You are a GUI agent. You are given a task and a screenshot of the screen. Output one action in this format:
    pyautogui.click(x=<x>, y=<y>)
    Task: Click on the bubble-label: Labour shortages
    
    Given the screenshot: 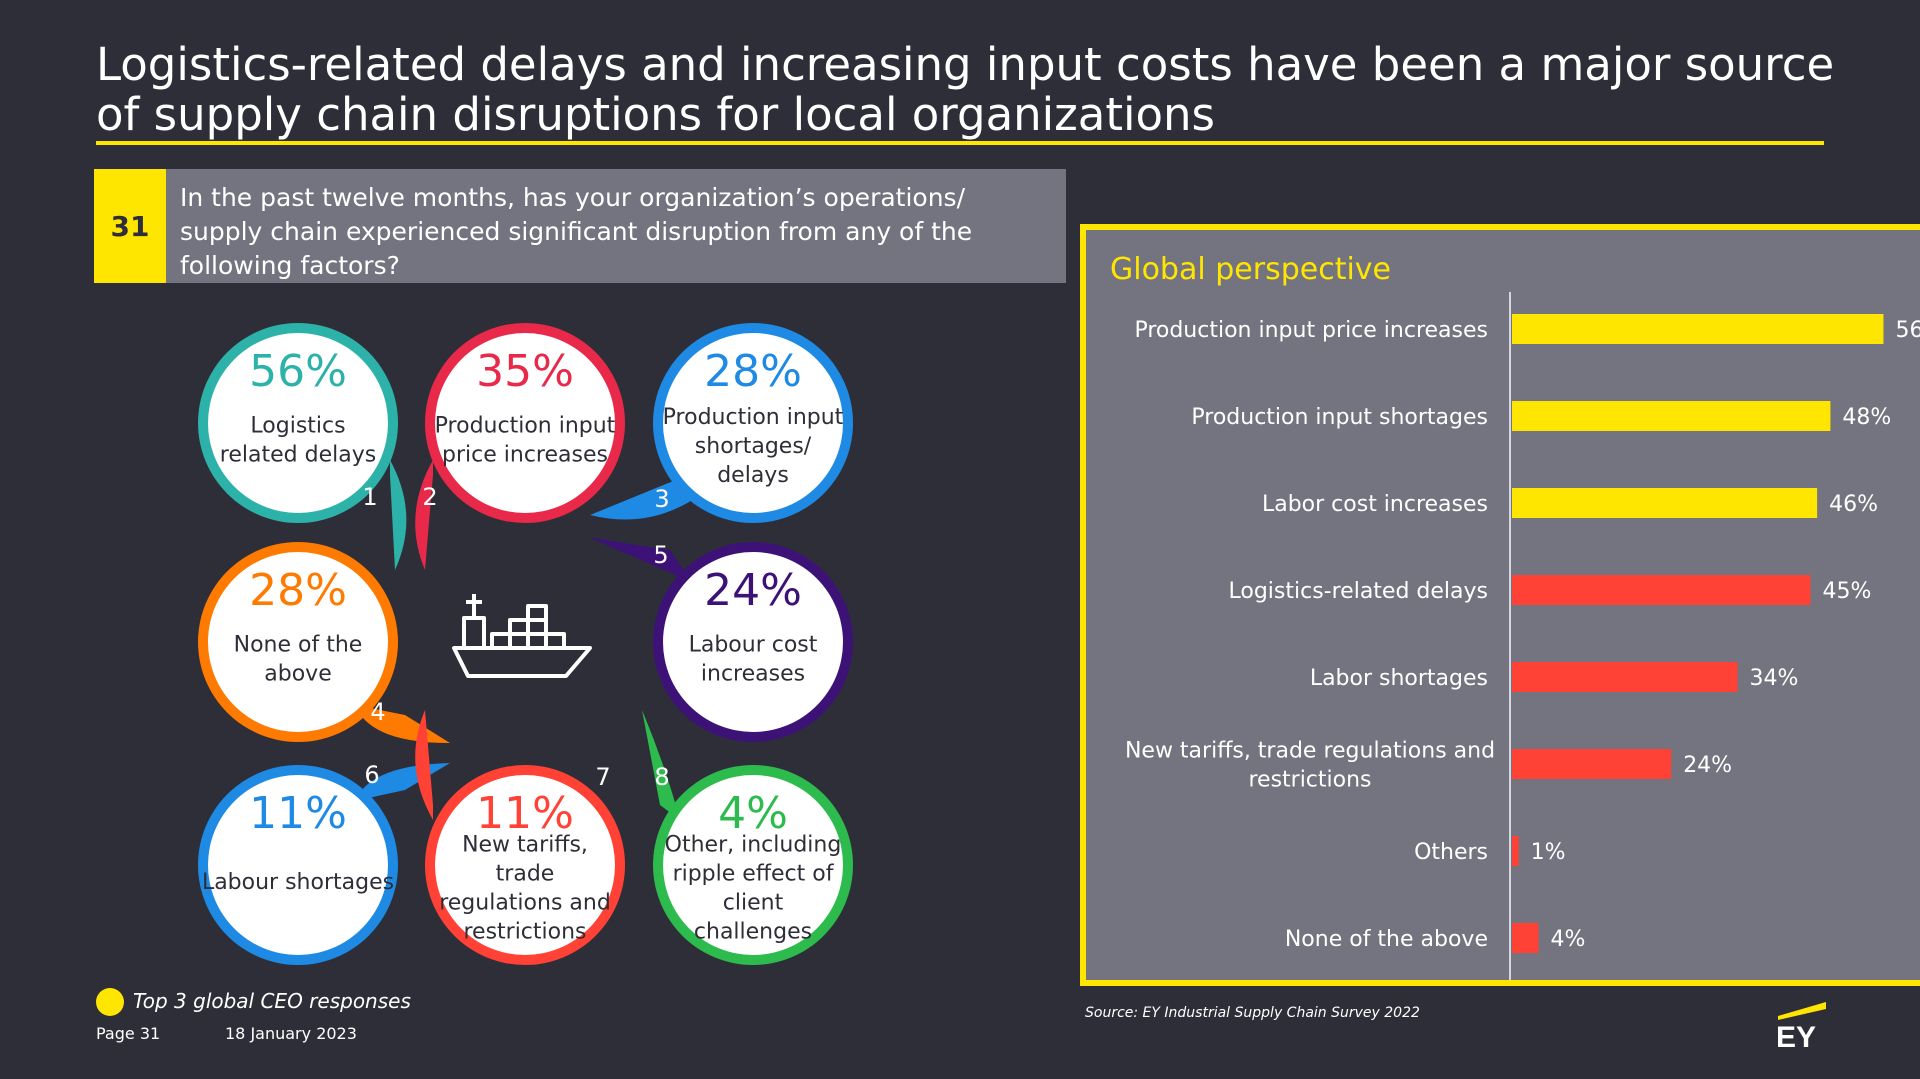 What is the action you would take?
    pyautogui.click(x=298, y=882)
    